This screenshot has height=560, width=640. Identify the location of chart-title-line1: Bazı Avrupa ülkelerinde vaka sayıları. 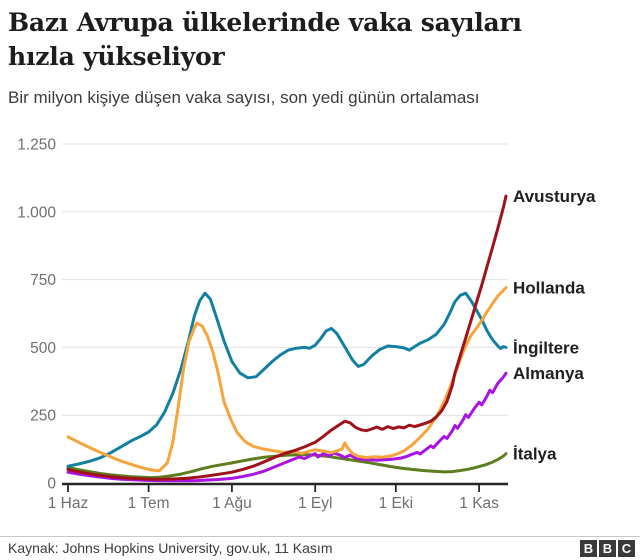
(265, 22).